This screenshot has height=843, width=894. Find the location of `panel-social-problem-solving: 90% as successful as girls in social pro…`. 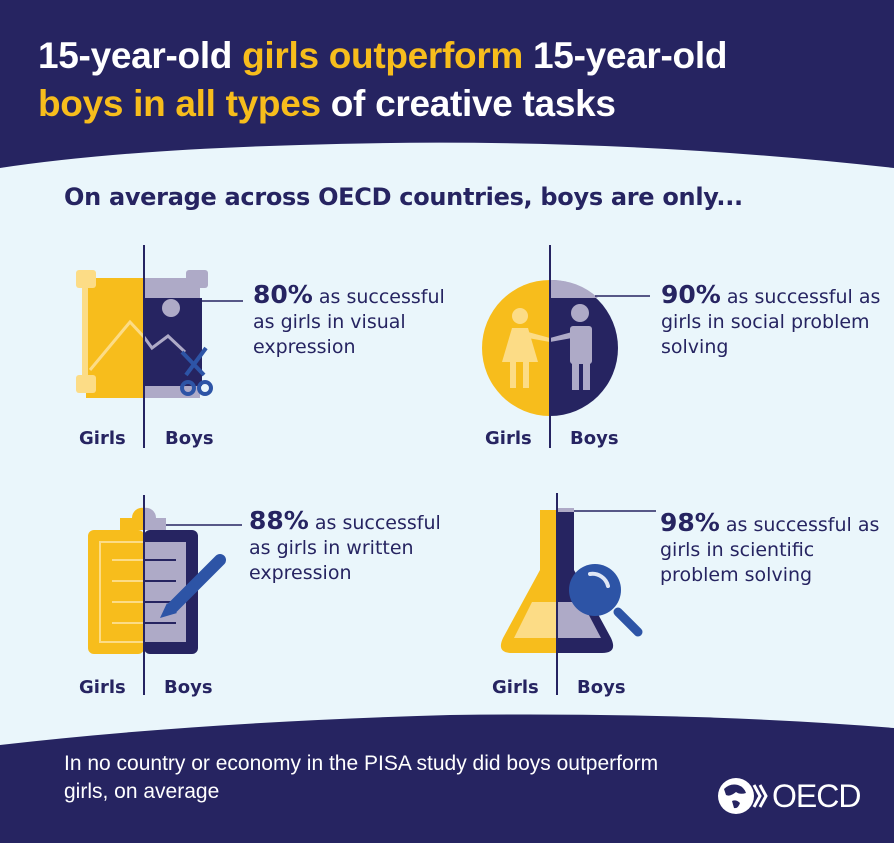

panel-social-problem-solving: 90% as successful as girls in social pro… is located at coordinates (680, 350).